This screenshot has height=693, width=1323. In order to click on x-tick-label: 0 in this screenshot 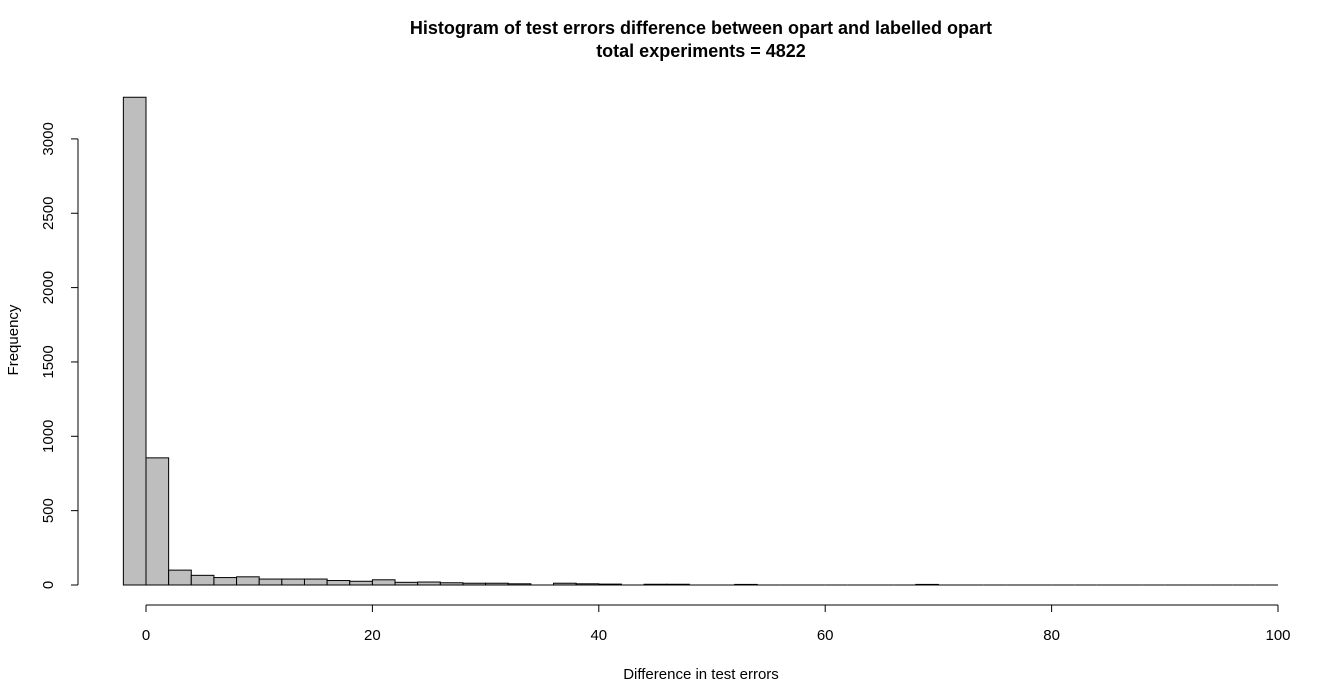, I will do `click(146, 635)`.